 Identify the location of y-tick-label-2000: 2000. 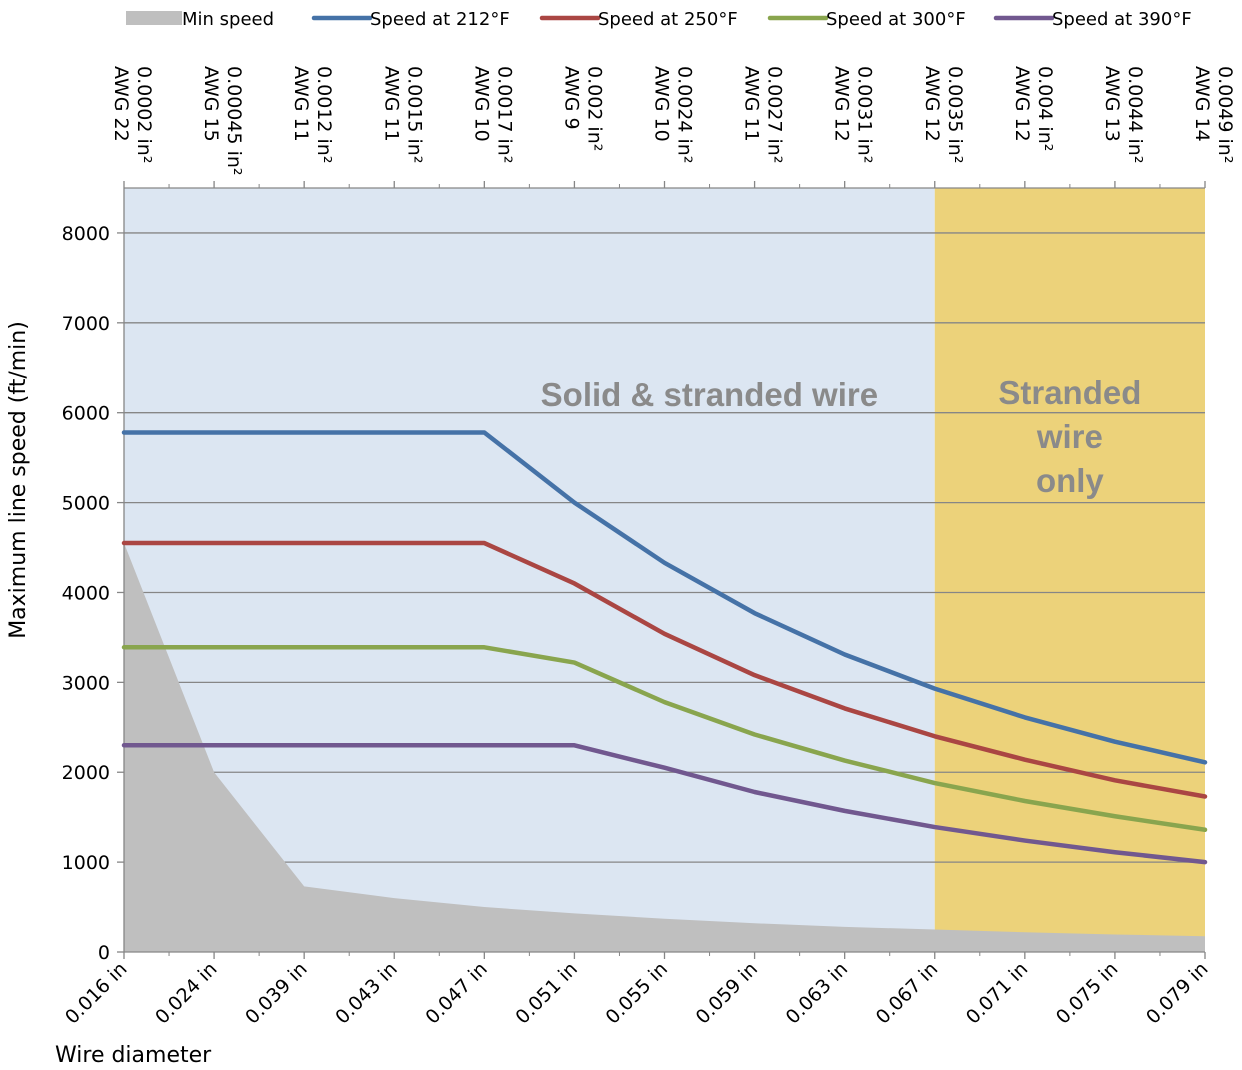
(86, 773).